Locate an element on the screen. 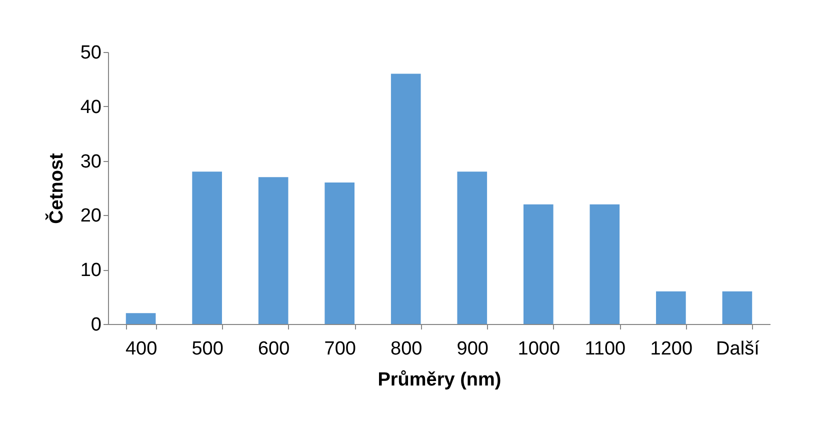 The width and height of the screenshot is (813, 430). y-tick-label: 50 is located at coordinates (91, 53).